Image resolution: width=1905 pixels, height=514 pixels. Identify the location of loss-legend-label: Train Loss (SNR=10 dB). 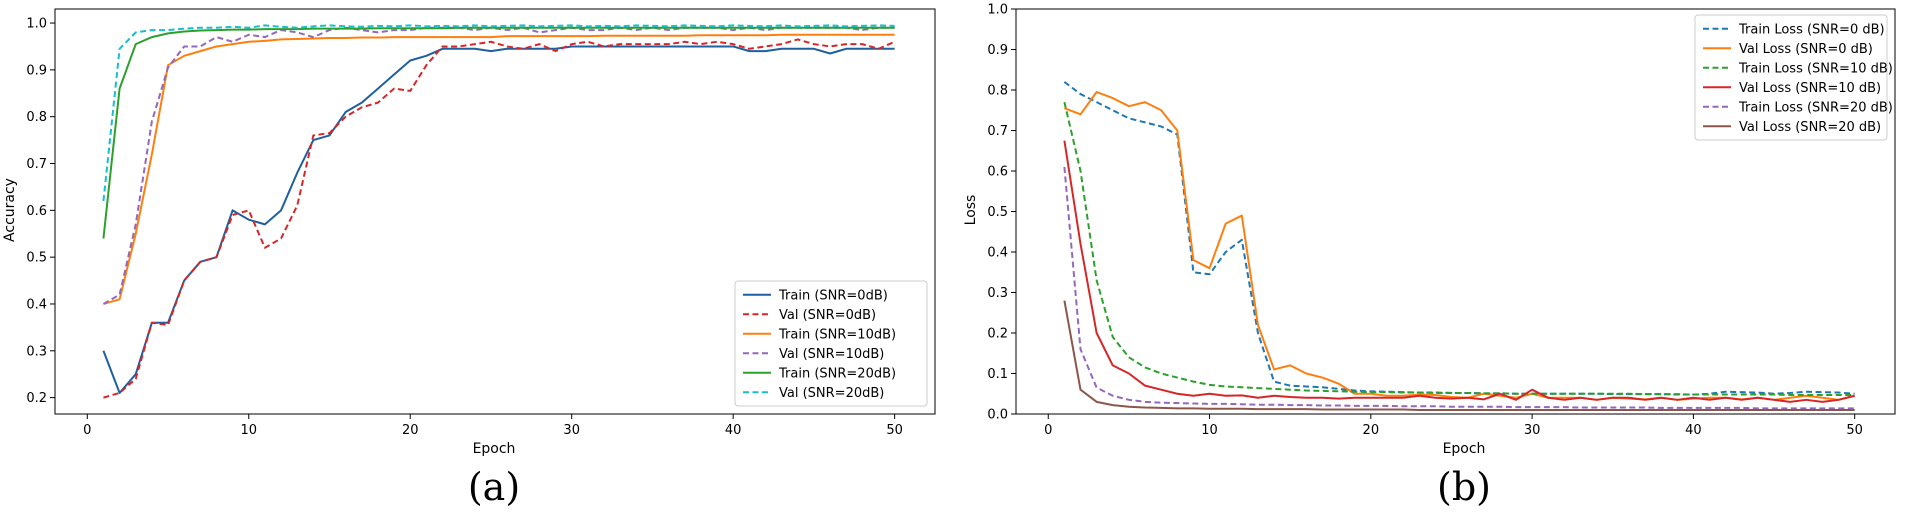
(1815, 68).